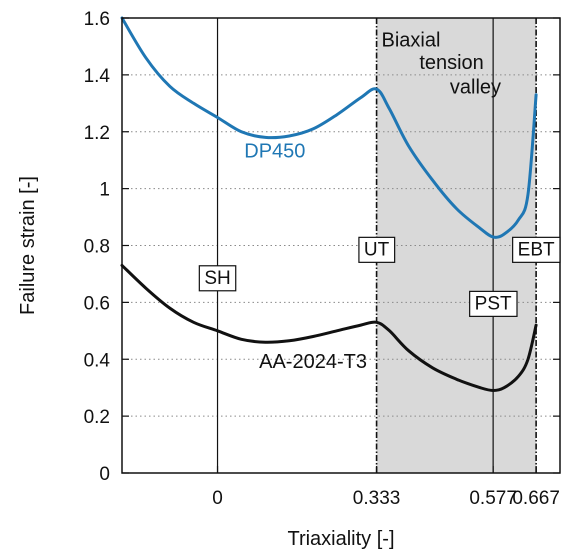  I want to click on marker-label-ebt: EBT, so click(536, 249).